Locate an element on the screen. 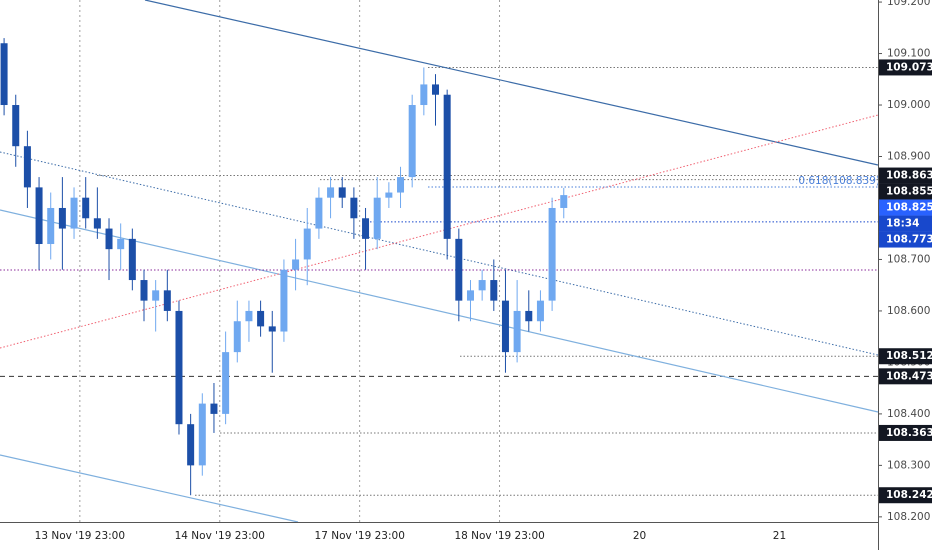  y-tick-label: 108.700 is located at coordinates (908, 259).